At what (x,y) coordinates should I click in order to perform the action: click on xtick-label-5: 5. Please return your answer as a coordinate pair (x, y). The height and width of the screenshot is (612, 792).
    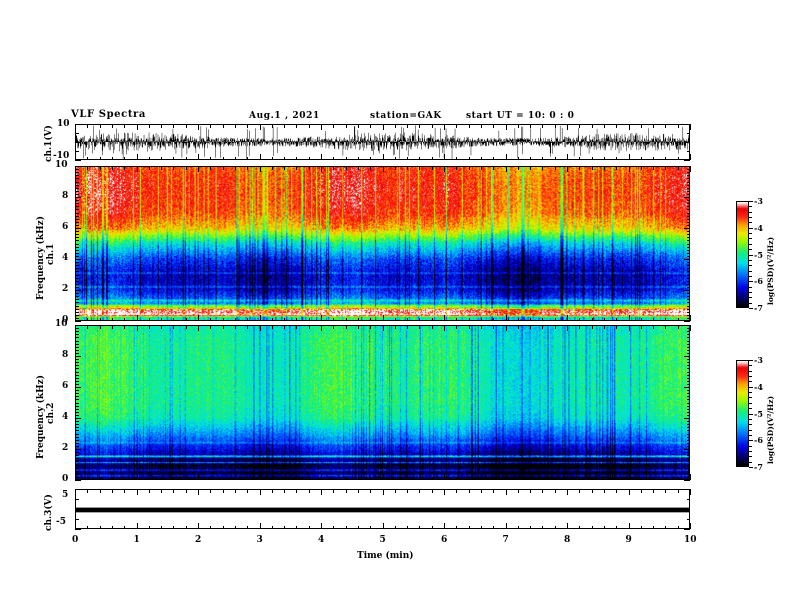
    Looking at the image, I should click on (382, 540).